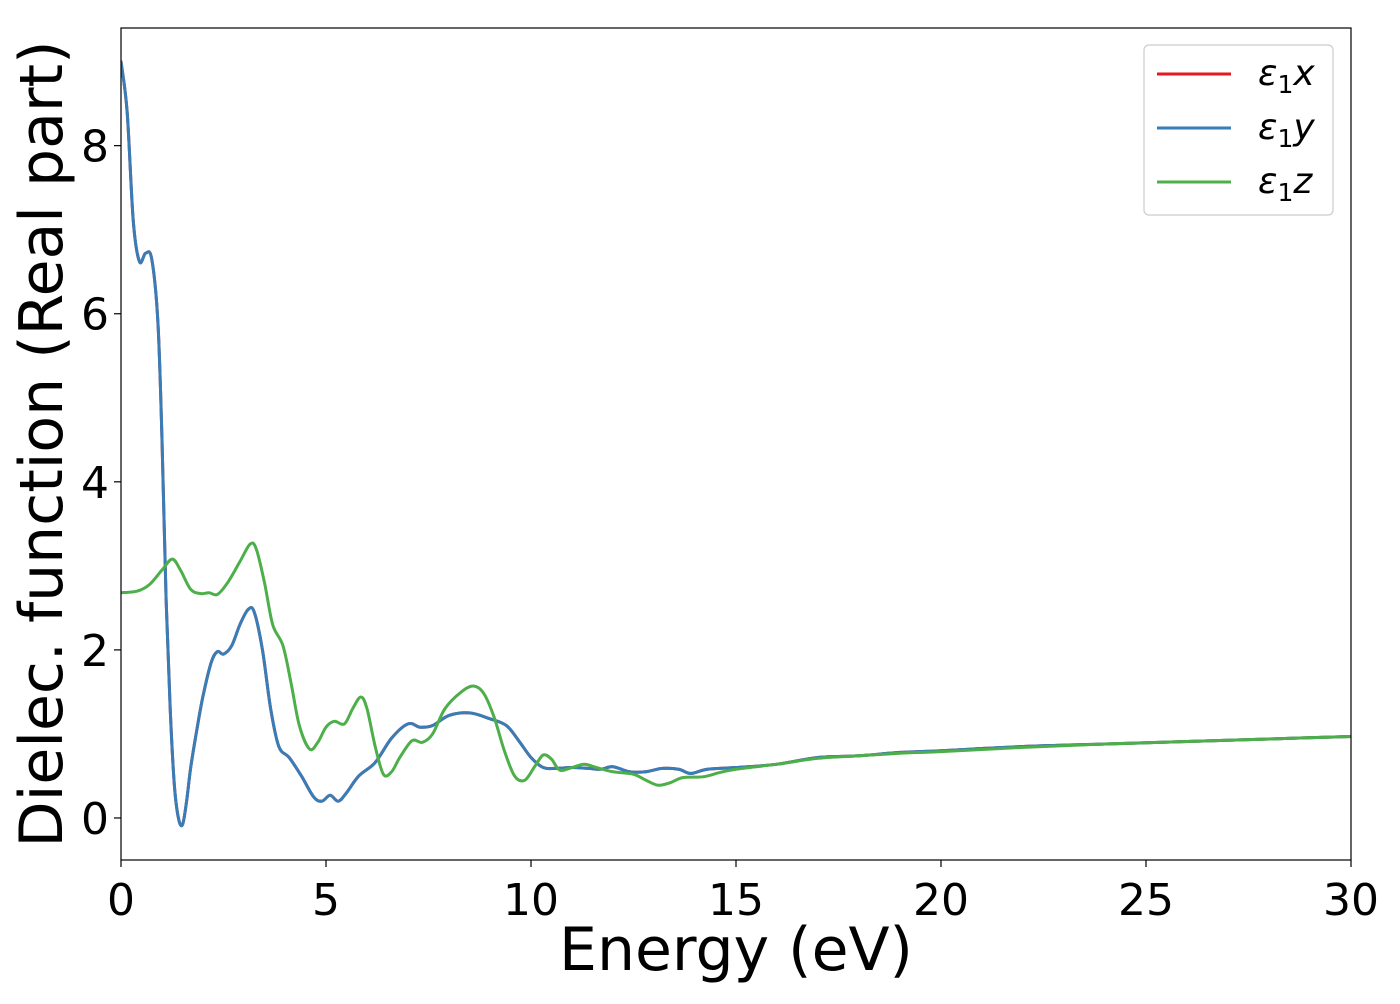 The height and width of the screenshot is (1004, 1400). I want to click on x-tick-label: 20, so click(941, 900).